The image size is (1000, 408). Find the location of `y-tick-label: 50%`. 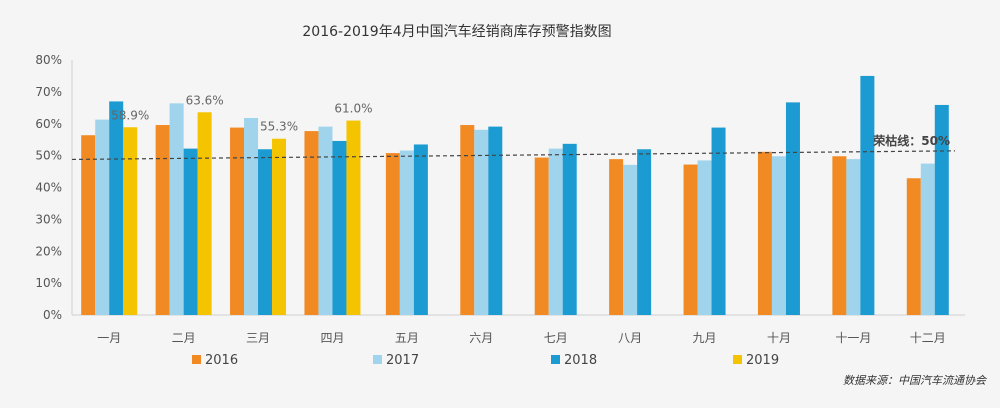

y-tick-label: 50% is located at coordinates (48, 156).